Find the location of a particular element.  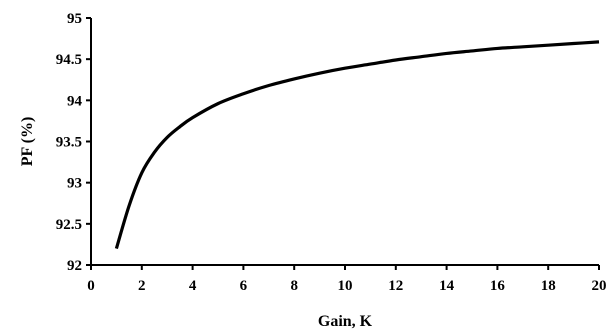

x-tick-label: 4 is located at coordinates (193, 286).